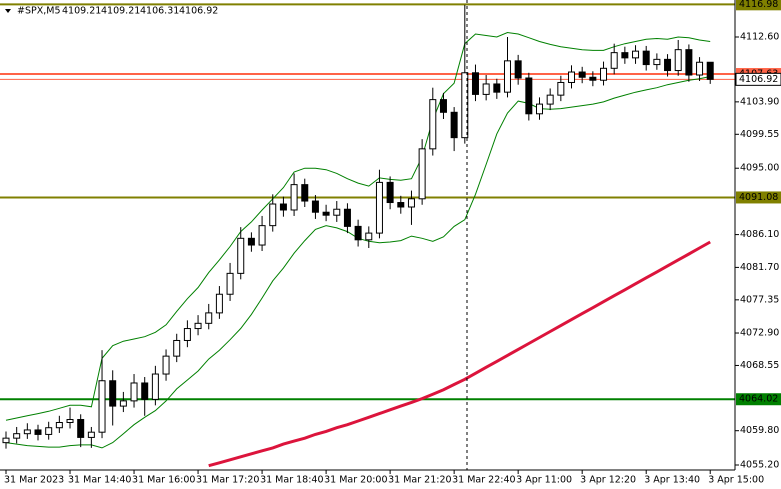 This screenshot has height=489, width=781. Describe the element at coordinates (736, 480) in the screenshot. I see `x-tick-label: 3 Apr 15:00` at that location.